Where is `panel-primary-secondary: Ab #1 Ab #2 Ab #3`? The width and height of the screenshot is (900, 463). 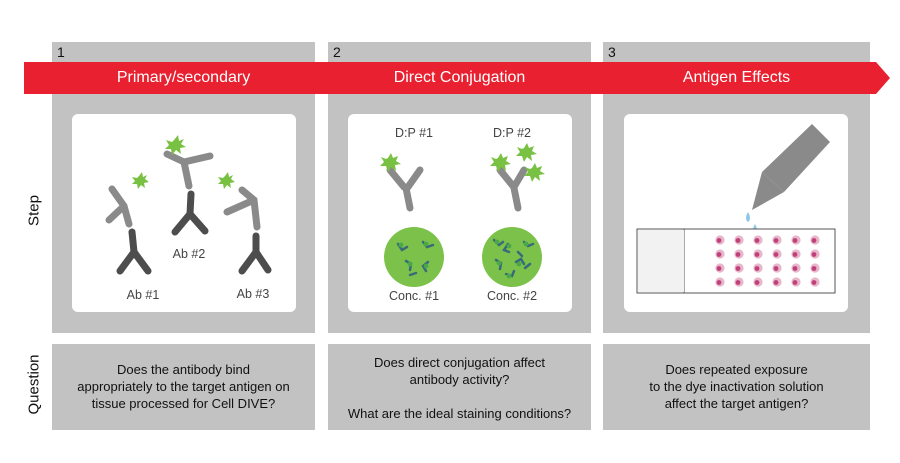
panel-primary-secondary: Ab #1 Ab #2 Ab #3 is located at coordinates (184, 213).